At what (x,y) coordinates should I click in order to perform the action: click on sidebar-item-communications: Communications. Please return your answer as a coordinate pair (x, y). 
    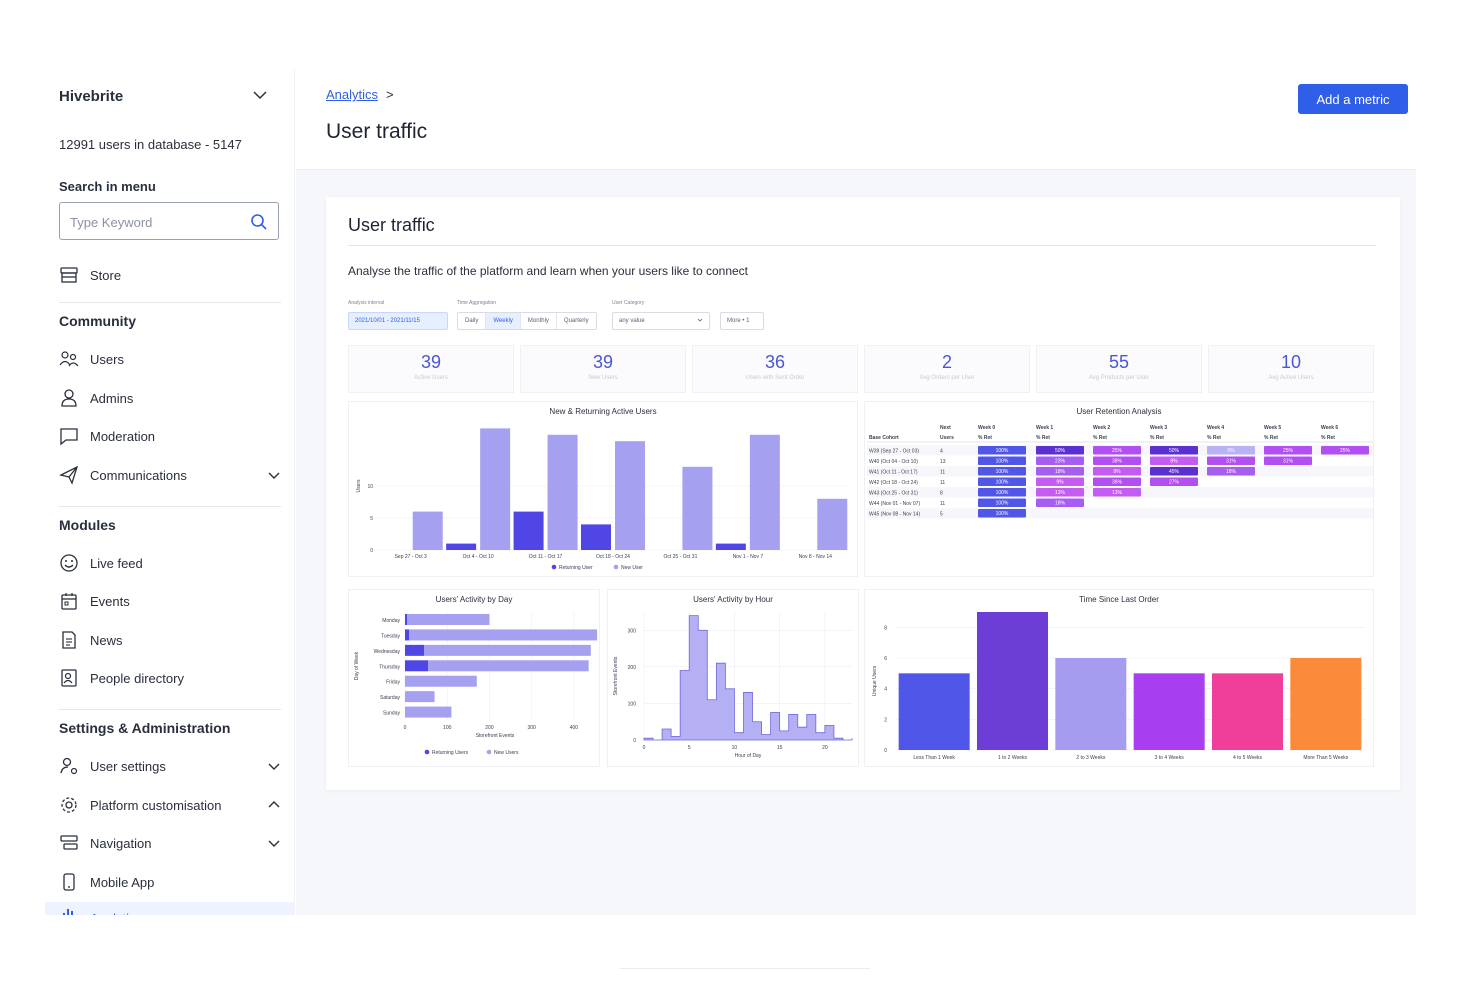
    Looking at the image, I should click on (170, 475).